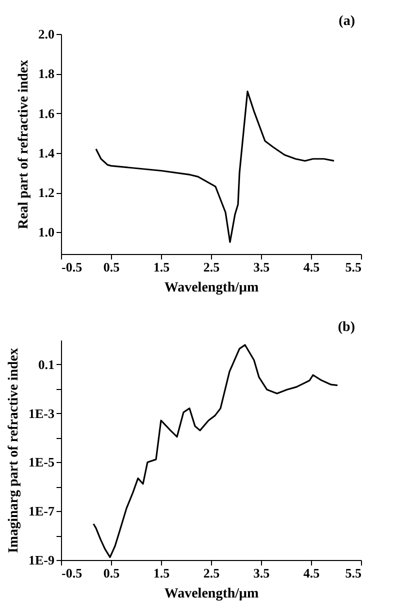 This screenshot has height=610, width=410. Describe the element at coordinates (41, 560) in the screenshot. I see `y-tick-label: 1E-9` at that location.